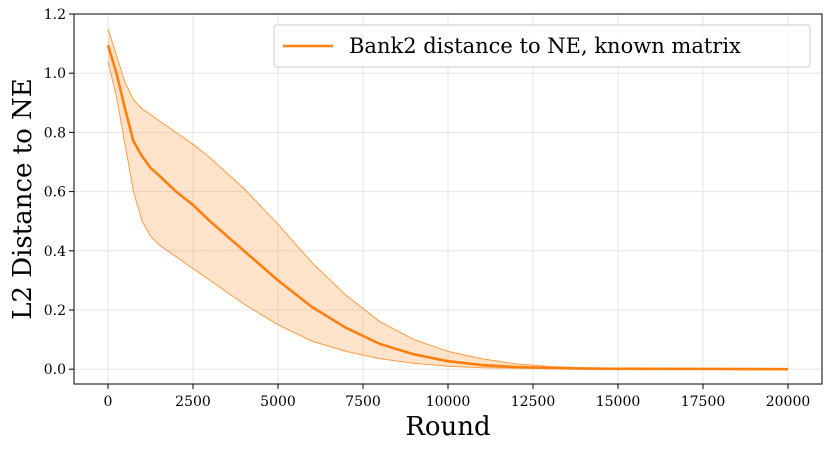  I want to click on x-axis: 0 2500 5000 7500 10000 12500 15000 17500 20000, so click(457, 397).